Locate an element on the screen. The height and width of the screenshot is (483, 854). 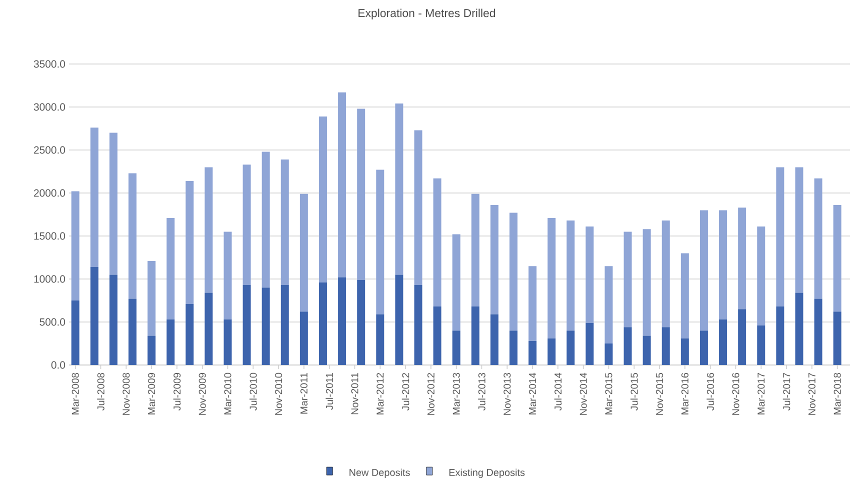
x-tick-label: Nov-2014 is located at coordinates (583, 393).